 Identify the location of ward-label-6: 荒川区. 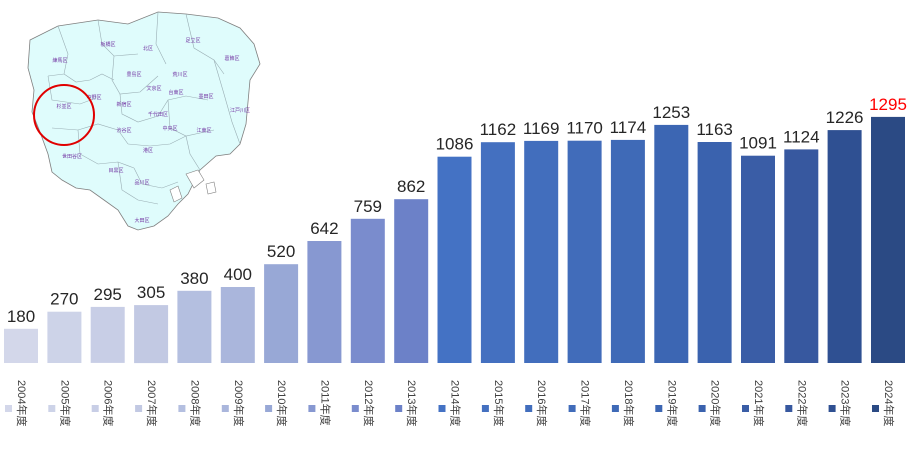
(179, 74).